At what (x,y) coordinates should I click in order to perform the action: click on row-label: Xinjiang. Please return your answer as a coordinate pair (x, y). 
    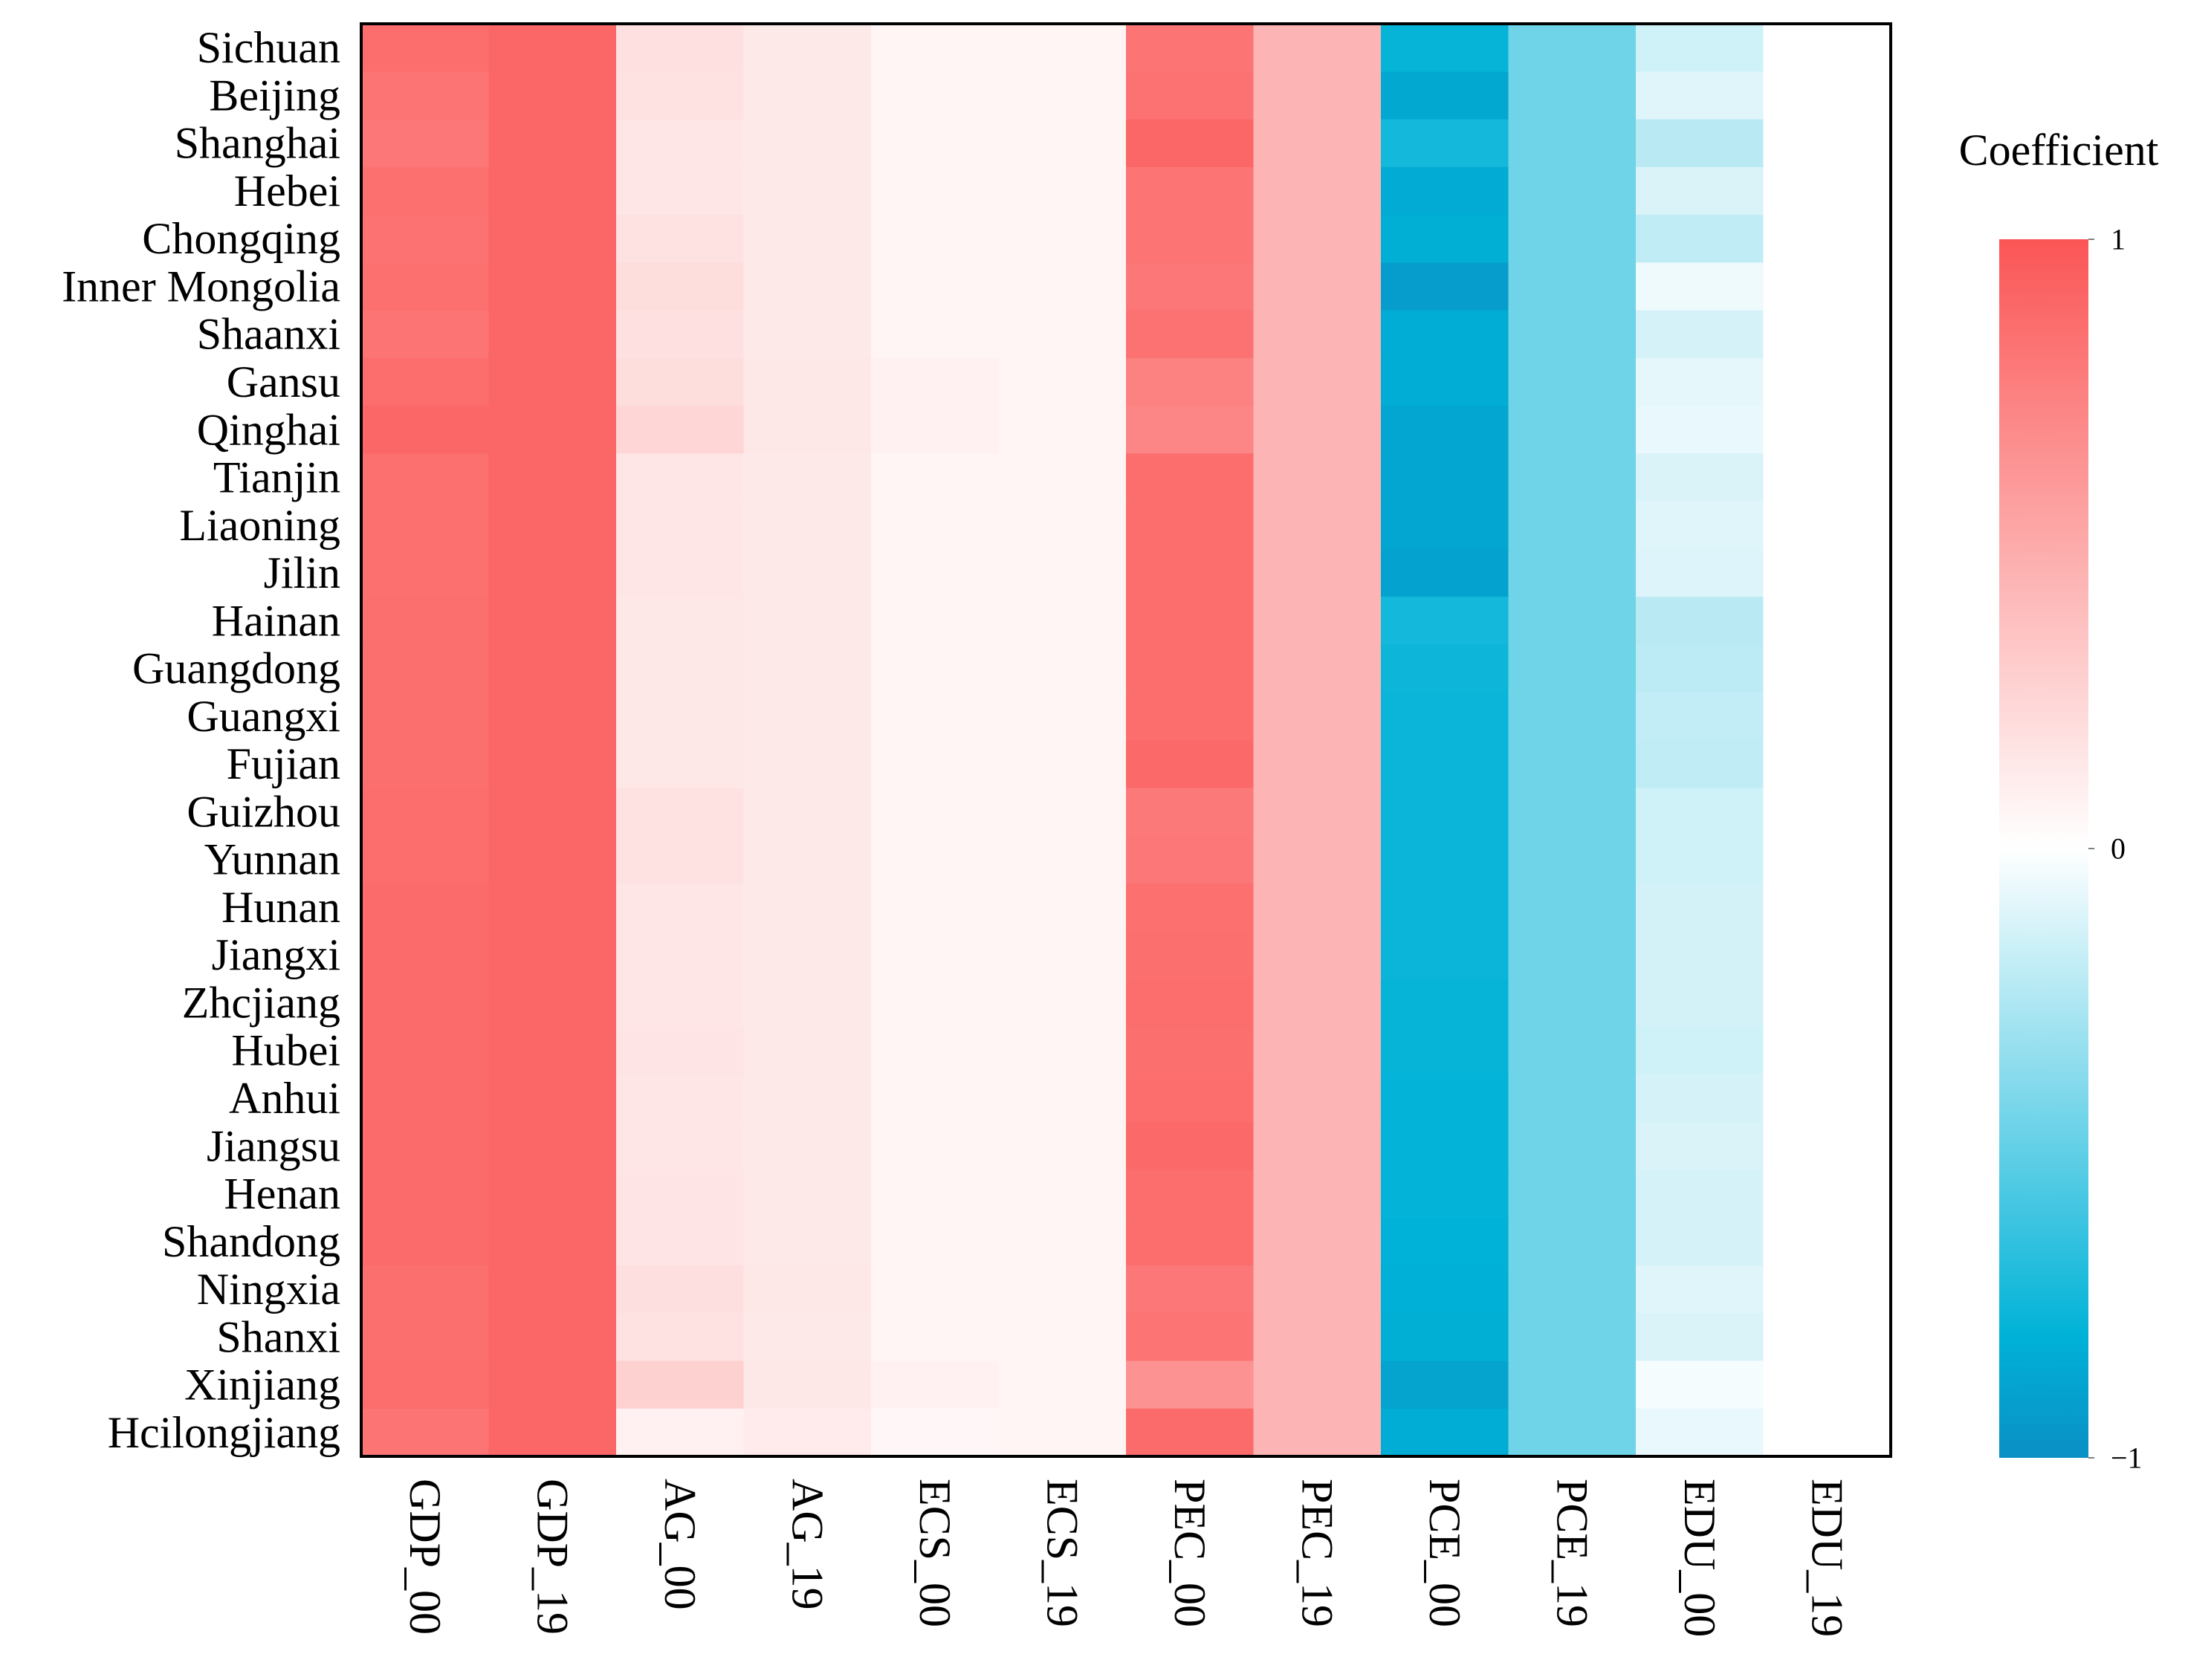
    Looking at the image, I should click on (262, 1385).